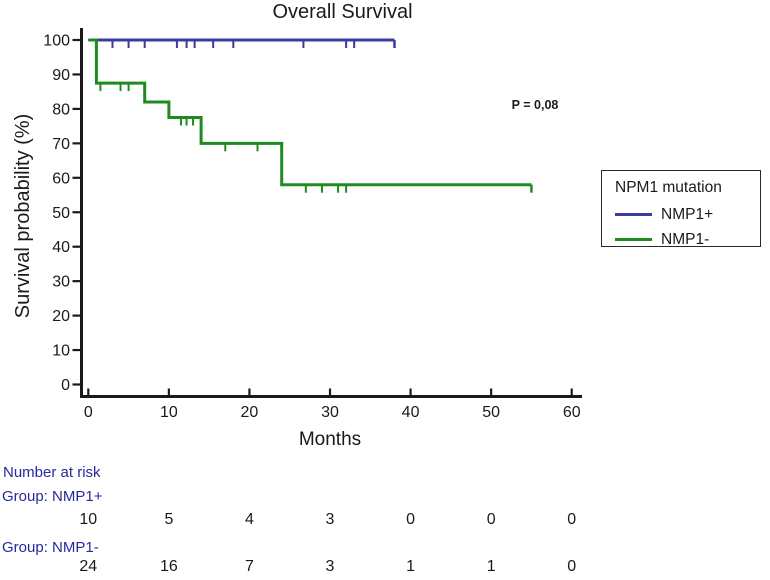  Describe the element at coordinates (52, 472) in the screenshot. I see `number-at-risk-header: Number at risk` at that location.